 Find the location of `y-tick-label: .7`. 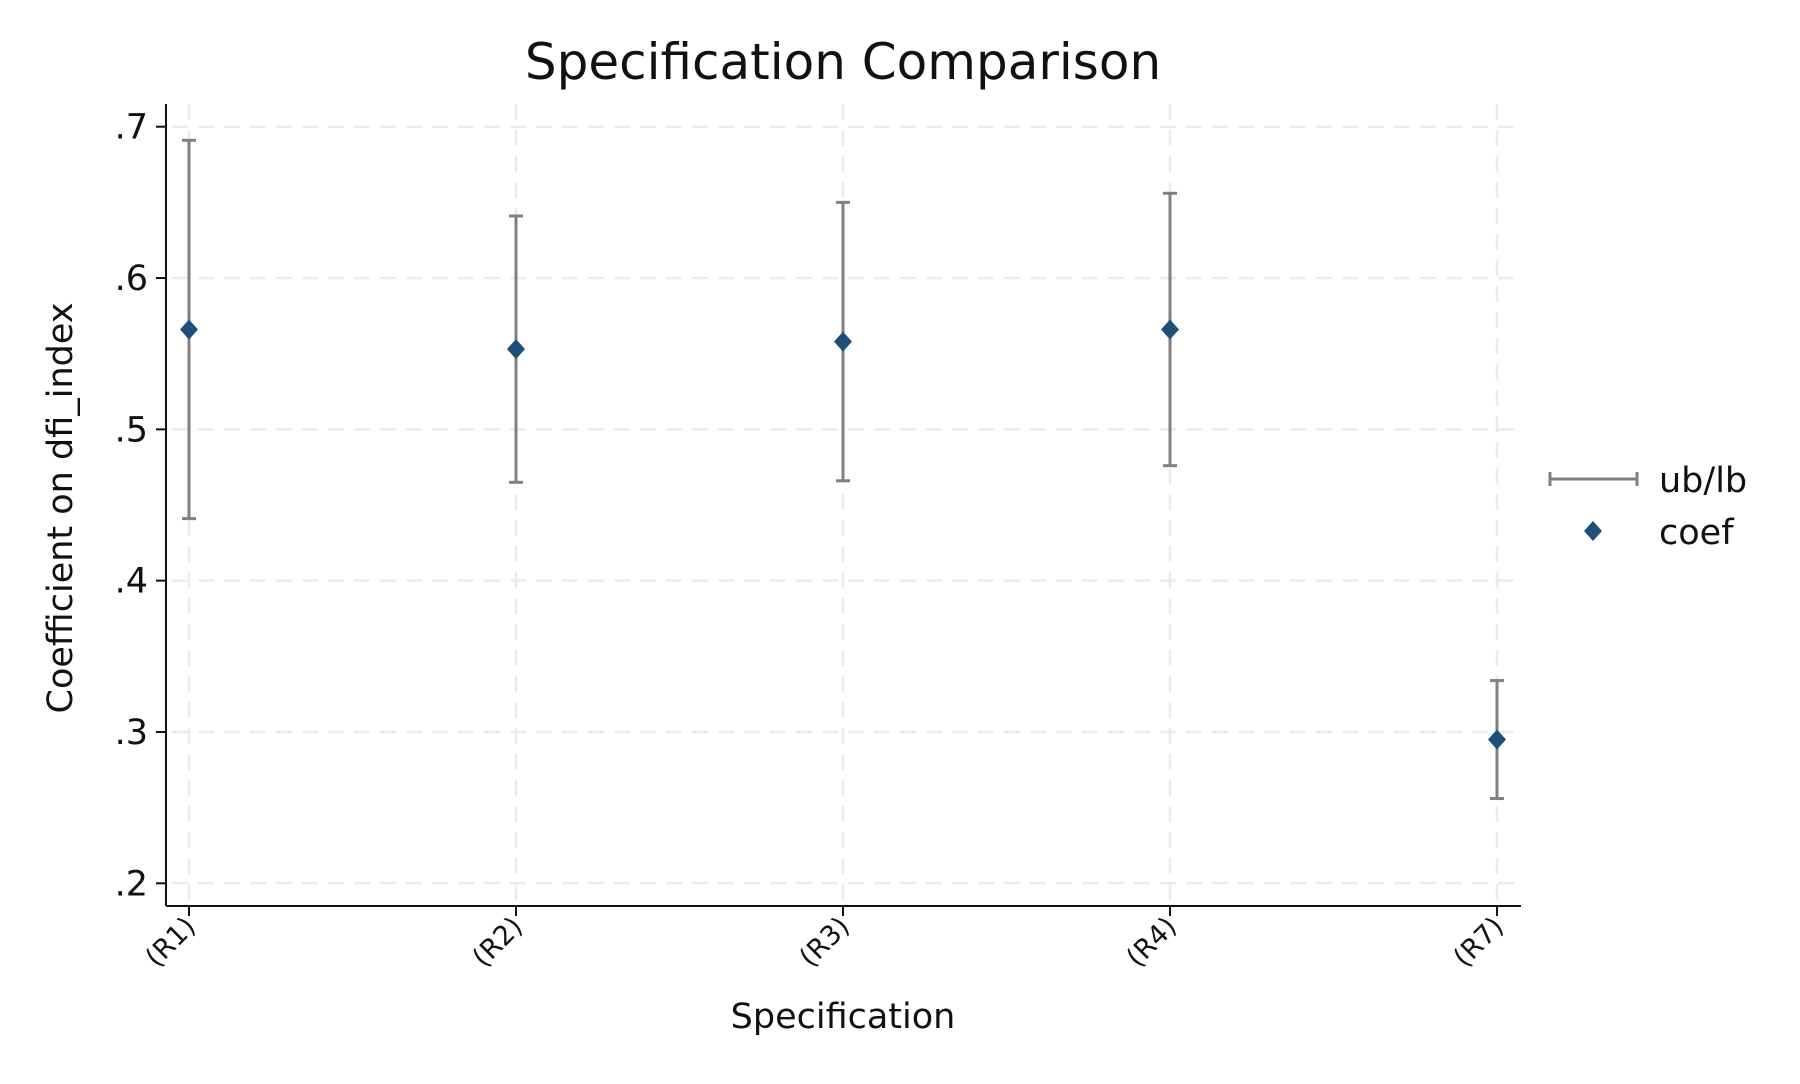

y-tick-label: .7 is located at coordinates (131, 128).